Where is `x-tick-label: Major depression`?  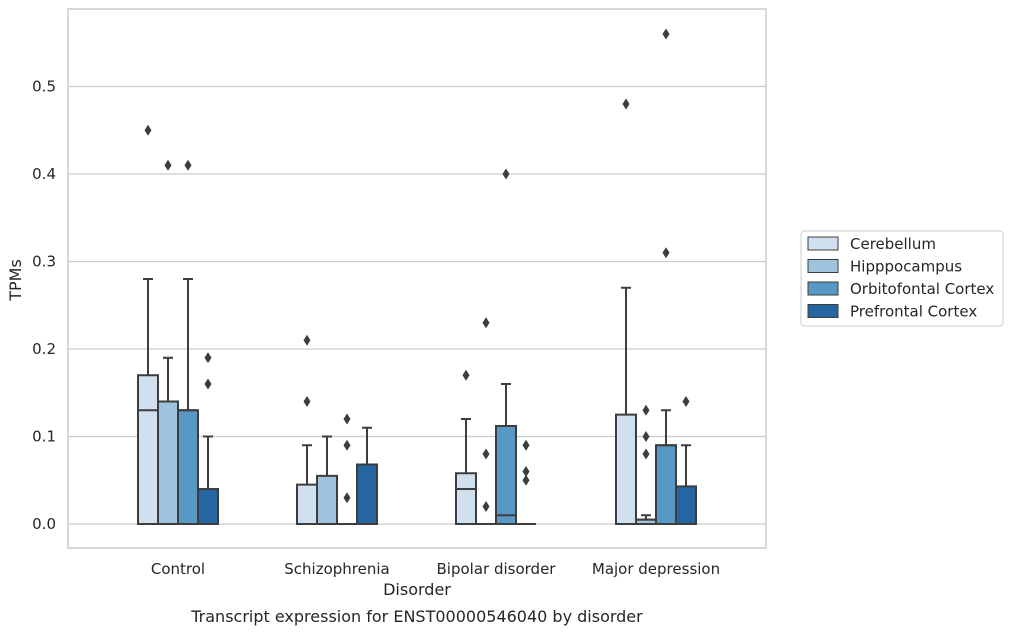
x-tick-label: Major depression is located at coordinates (656, 569).